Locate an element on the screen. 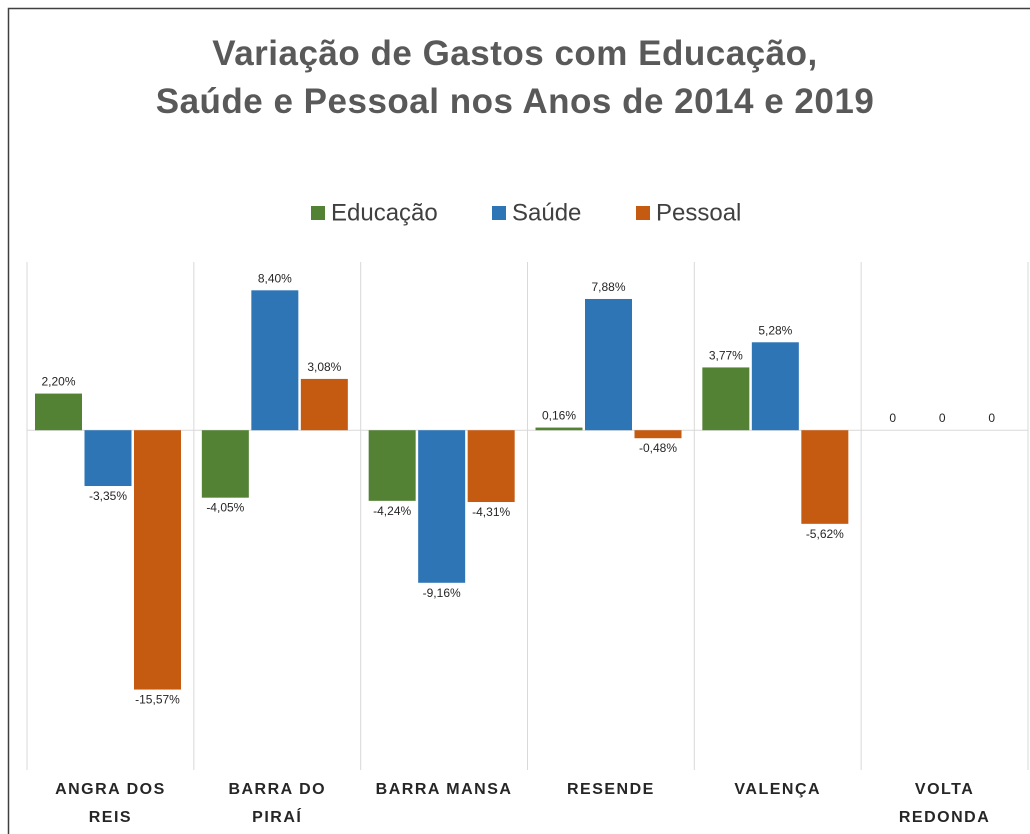 This screenshot has height=834, width=1030. x-tick-label: VOLTA REDONDA is located at coordinates (944, 803).